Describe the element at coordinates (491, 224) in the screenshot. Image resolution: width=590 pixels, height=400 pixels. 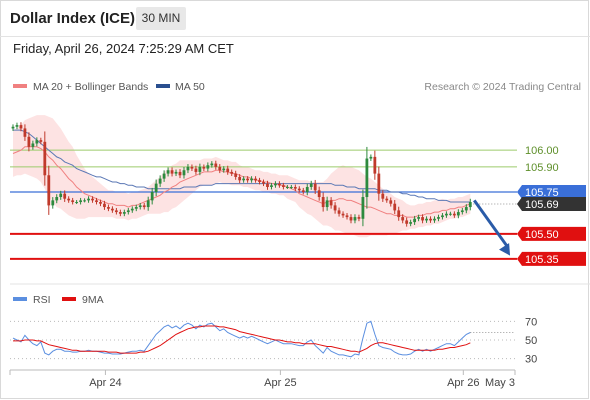
I see `projection-arrow-shaft` at that location.